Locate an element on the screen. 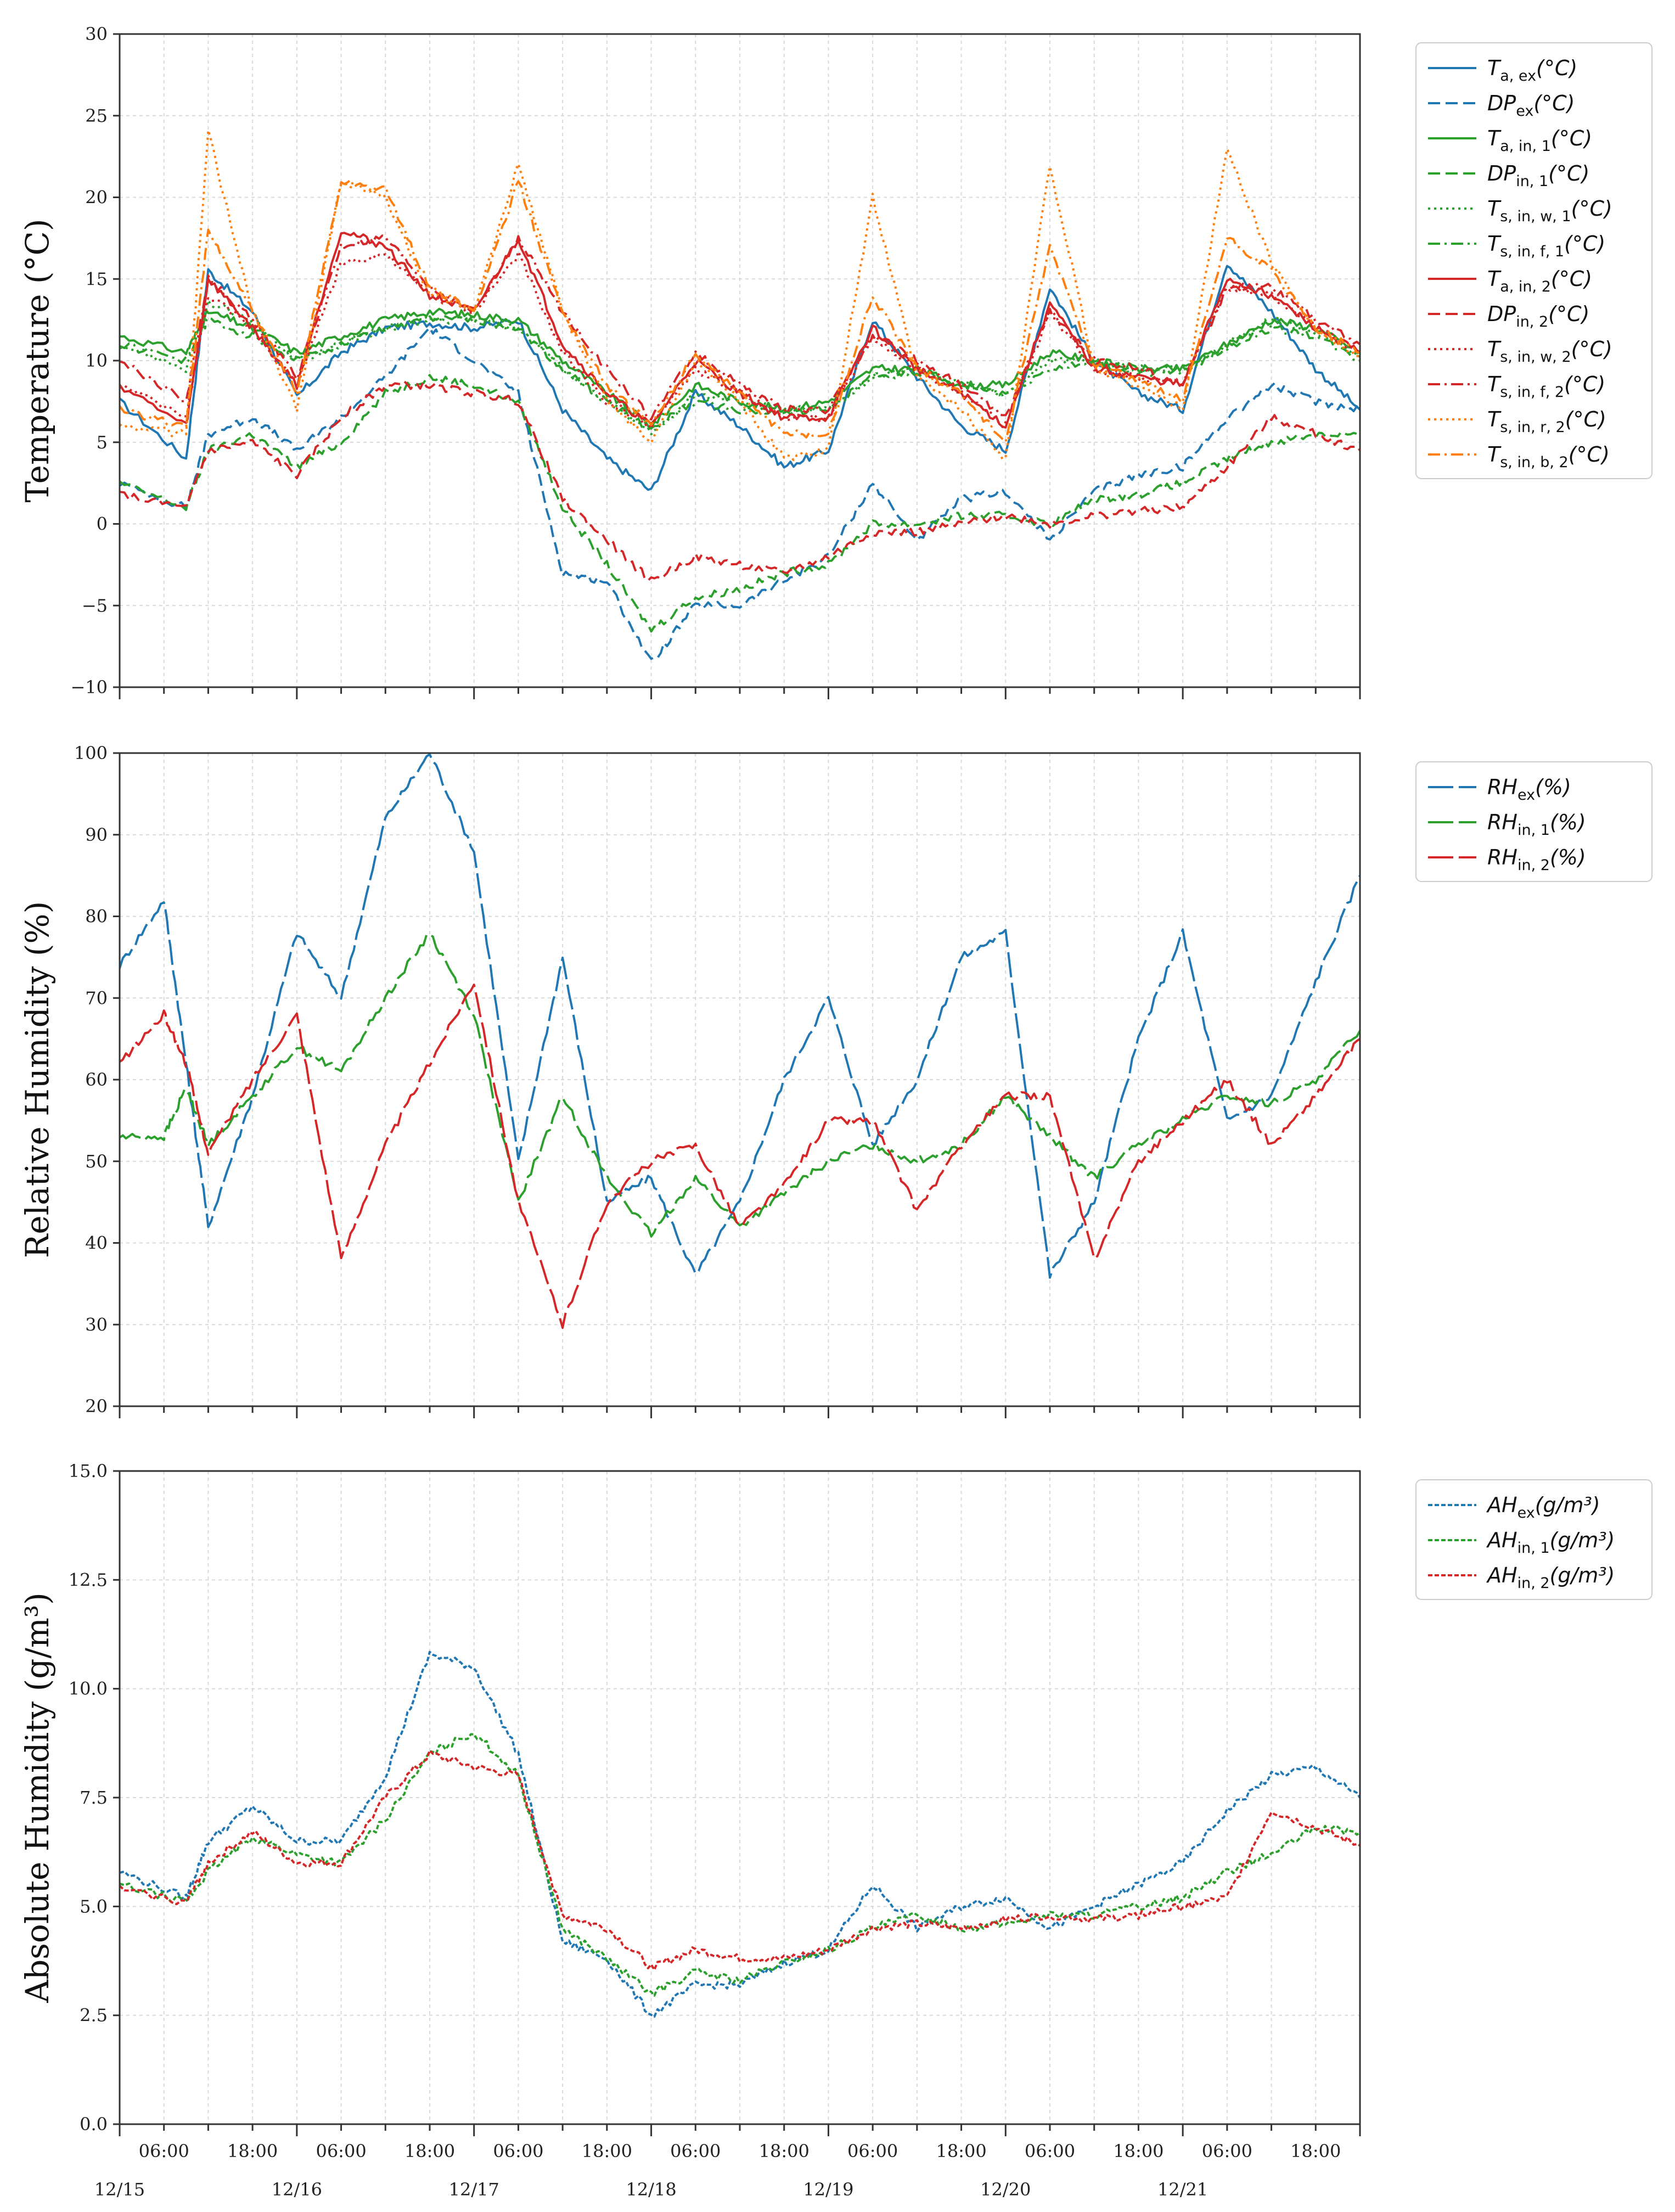 The height and width of the screenshot is (2212, 1675). legend-entry-label: Ta, in, 2(°C) is located at coordinates (1539, 281).